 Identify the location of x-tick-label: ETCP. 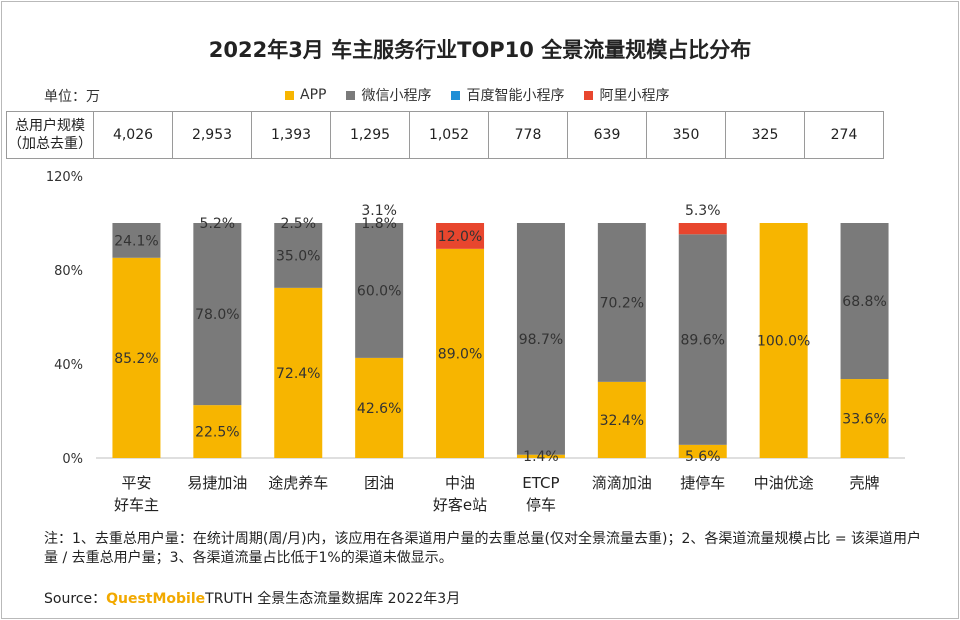
(540, 483).